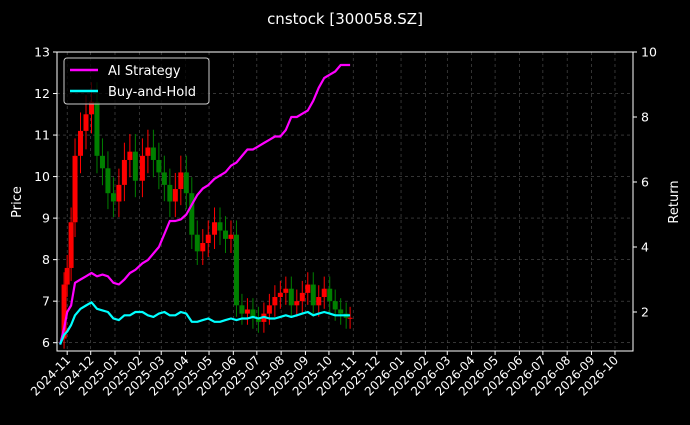 Image resolution: width=690 pixels, height=425 pixels. I want to click on legend: AI Strategy Buy-and-Hold, so click(136, 81).